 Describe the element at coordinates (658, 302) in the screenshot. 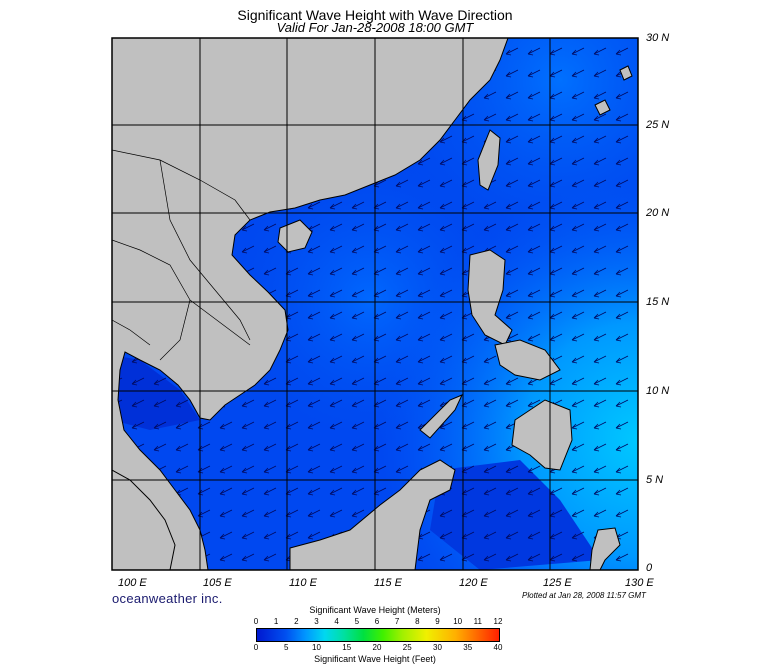

I see `lat-label-15n: 15 N` at that location.